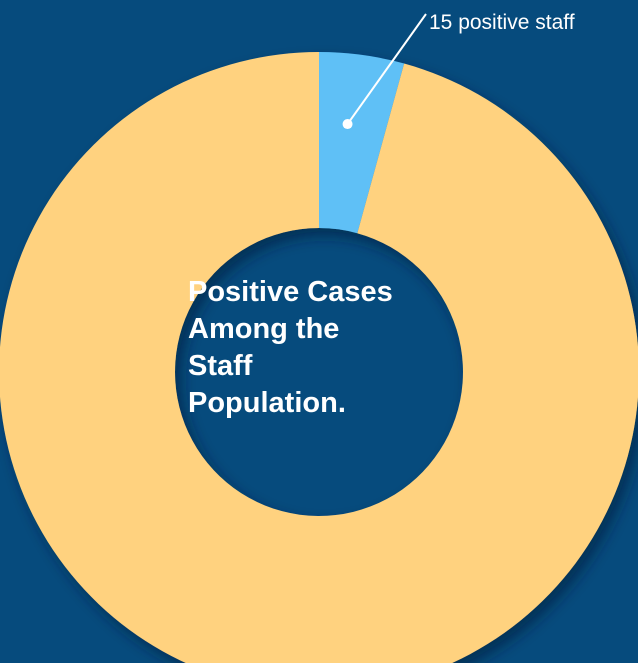 This screenshot has height=663, width=638. I want to click on center-title-line-1: Positive Cases, so click(290, 292).